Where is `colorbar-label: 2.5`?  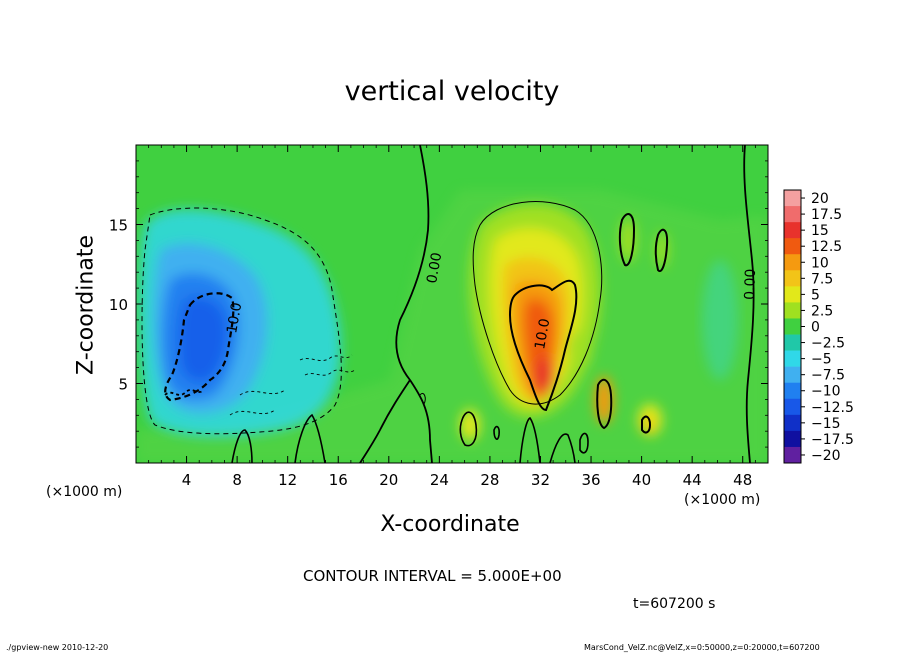 colorbar-label: 2.5 is located at coordinates (822, 311).